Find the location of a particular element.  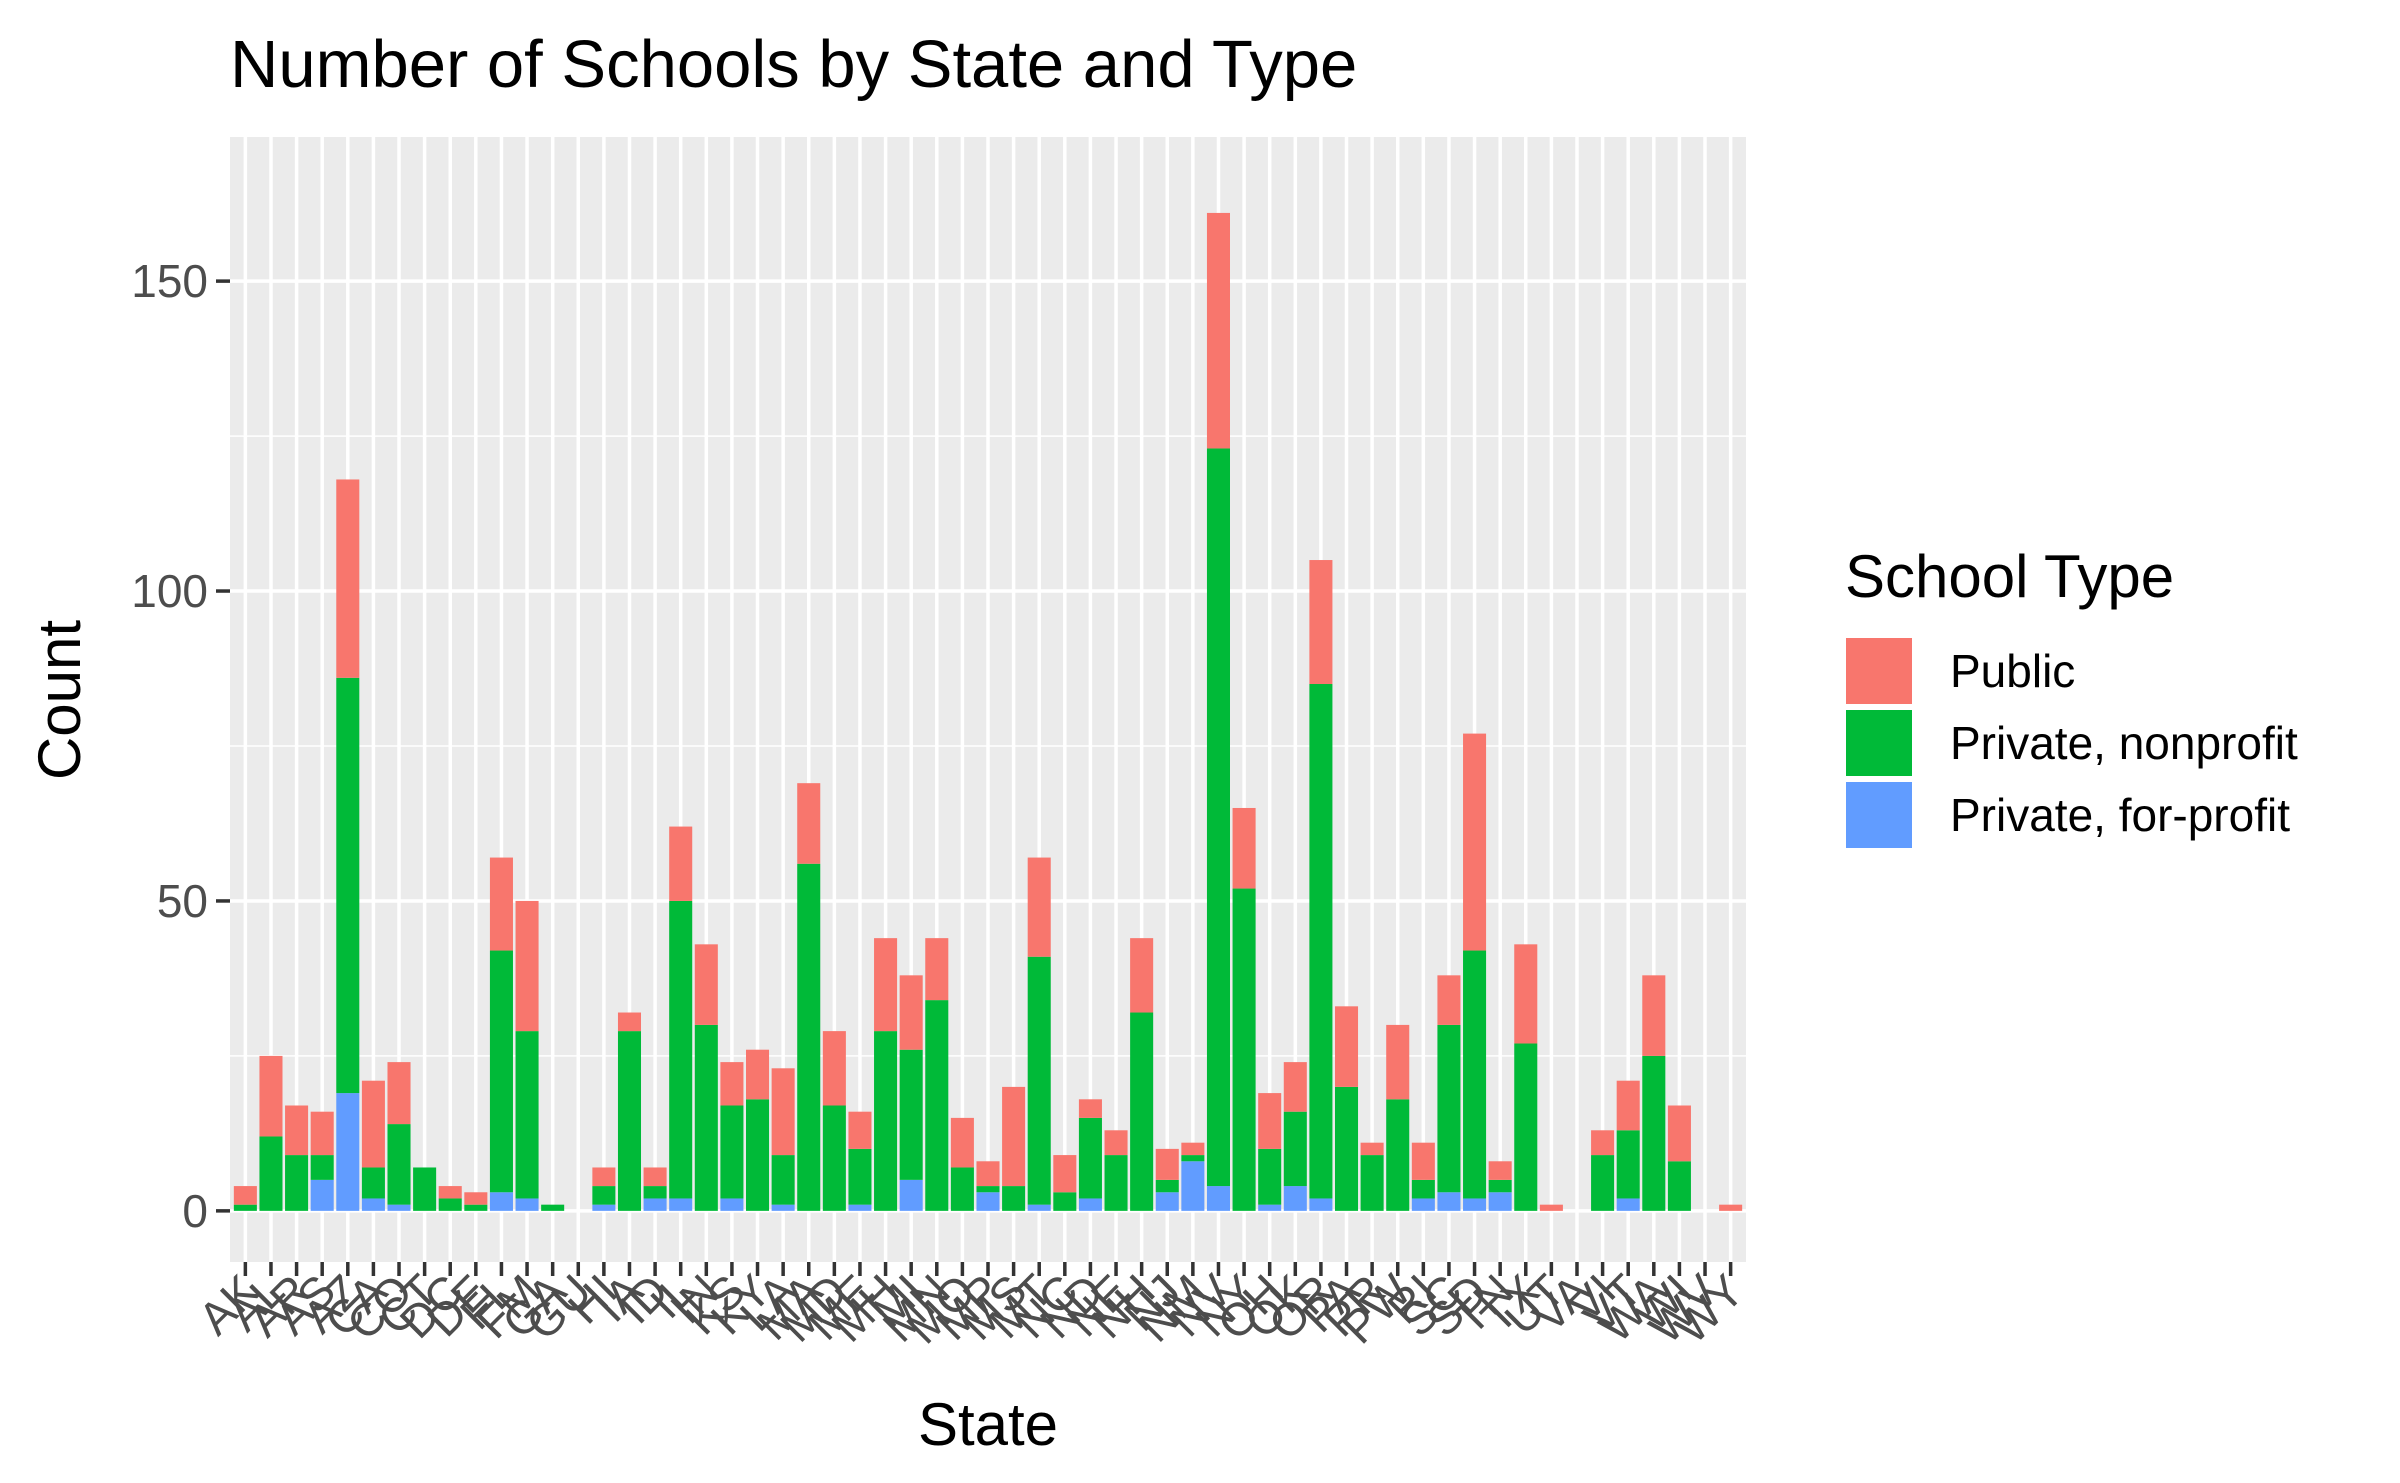

bar-segment-ne-public is located at coordinates (1116, 1143).